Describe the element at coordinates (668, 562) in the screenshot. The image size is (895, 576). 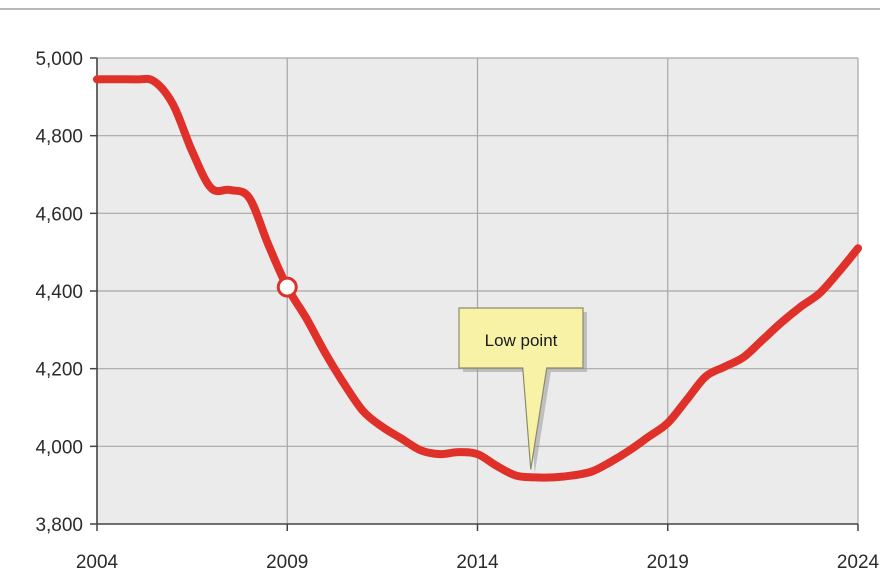
I see `x-tick-label: 2019` at that location.